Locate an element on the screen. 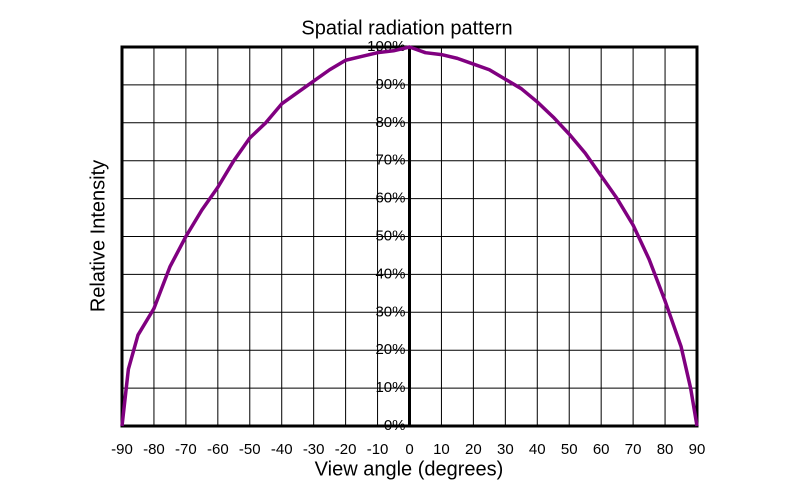 This screenshot has height=500, width=800. y-tick-label: 40% is located at coordinates (390, 273).